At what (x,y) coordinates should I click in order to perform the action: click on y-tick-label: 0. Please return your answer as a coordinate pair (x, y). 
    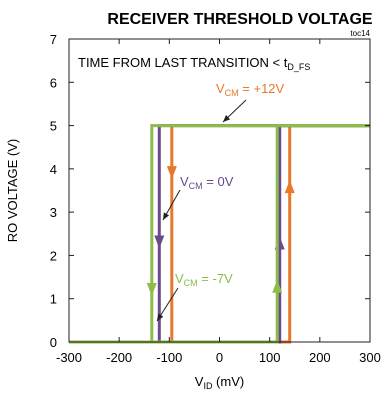
    Looking at the image, I should click on (53, 342).